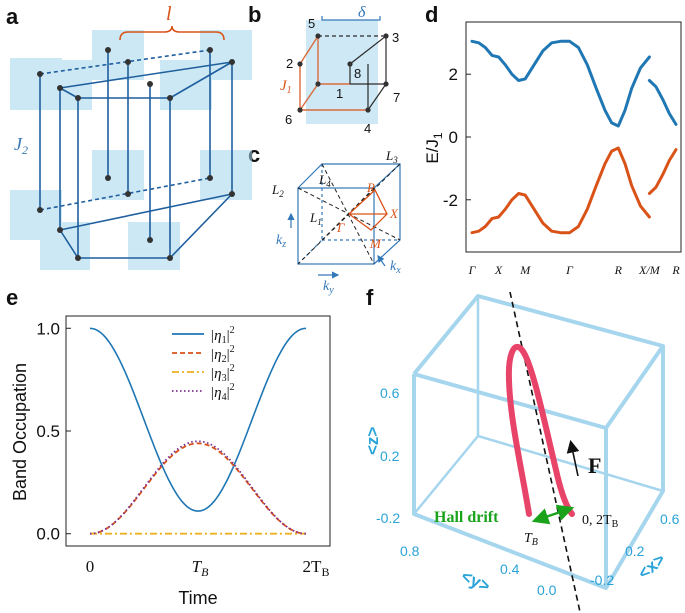 This screenshot has width=685, height=613. What do you see at coordinates (254, 14) in the screenshot?
I see `panel-label-b: b` at bounding box center [254, 14].